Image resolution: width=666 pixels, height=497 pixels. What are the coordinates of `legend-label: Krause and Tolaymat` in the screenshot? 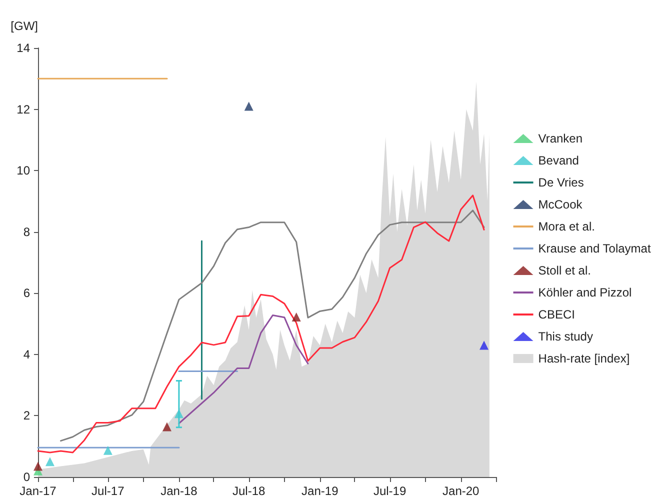 It's located at (595, 249).